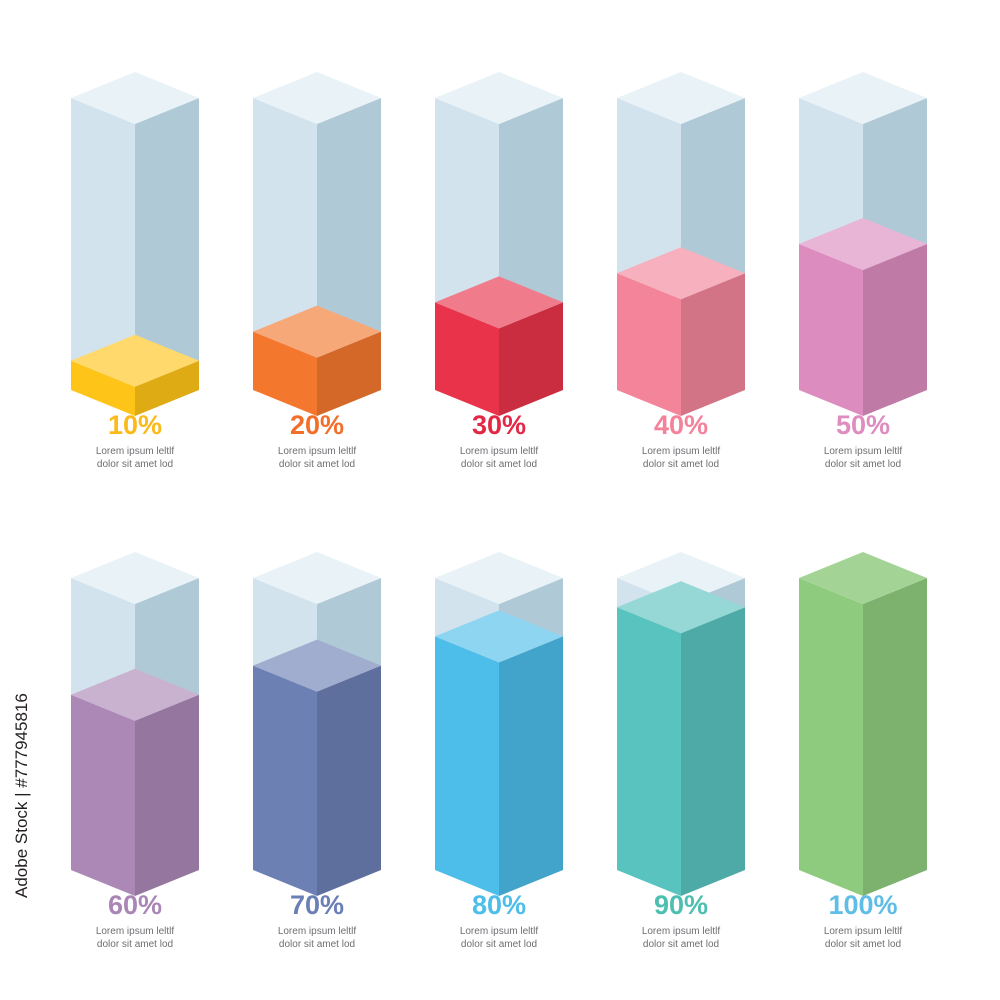 The width and height of the screenshot is (1000, 1000). I want to click on value-label: 60%, so click(135, 905).